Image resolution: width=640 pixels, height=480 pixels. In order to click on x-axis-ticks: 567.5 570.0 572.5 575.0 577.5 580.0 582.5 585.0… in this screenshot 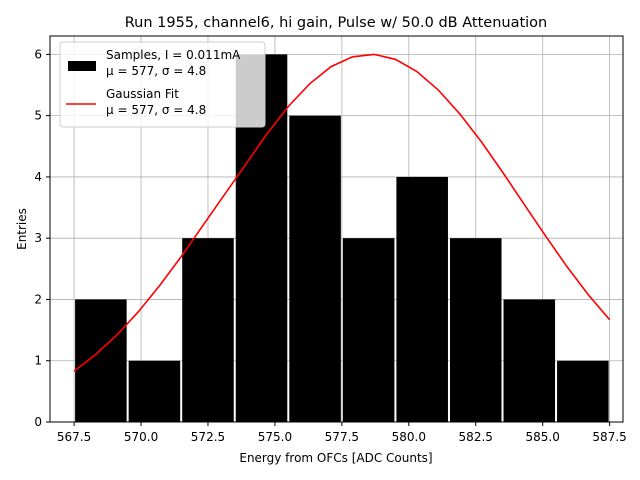, I will do `click(342, 433)`.